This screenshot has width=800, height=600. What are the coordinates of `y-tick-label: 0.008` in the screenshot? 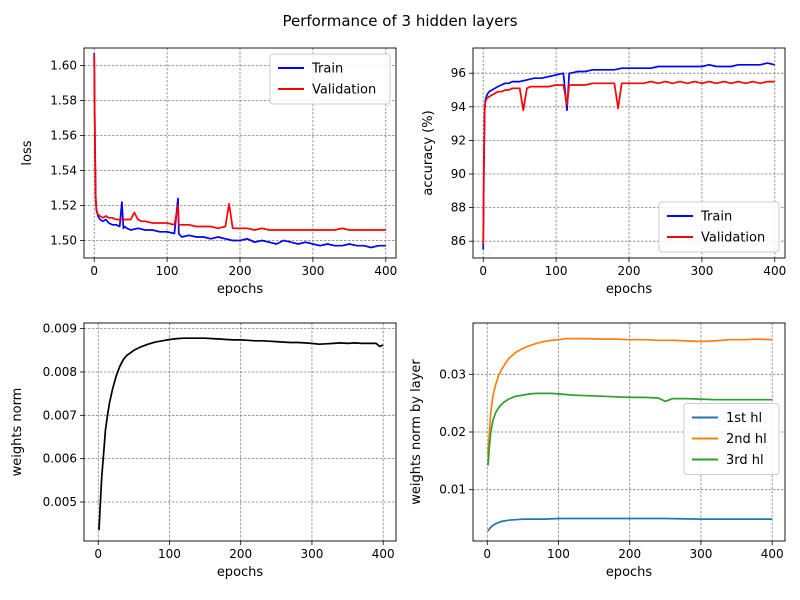 It's located at (60, 372).